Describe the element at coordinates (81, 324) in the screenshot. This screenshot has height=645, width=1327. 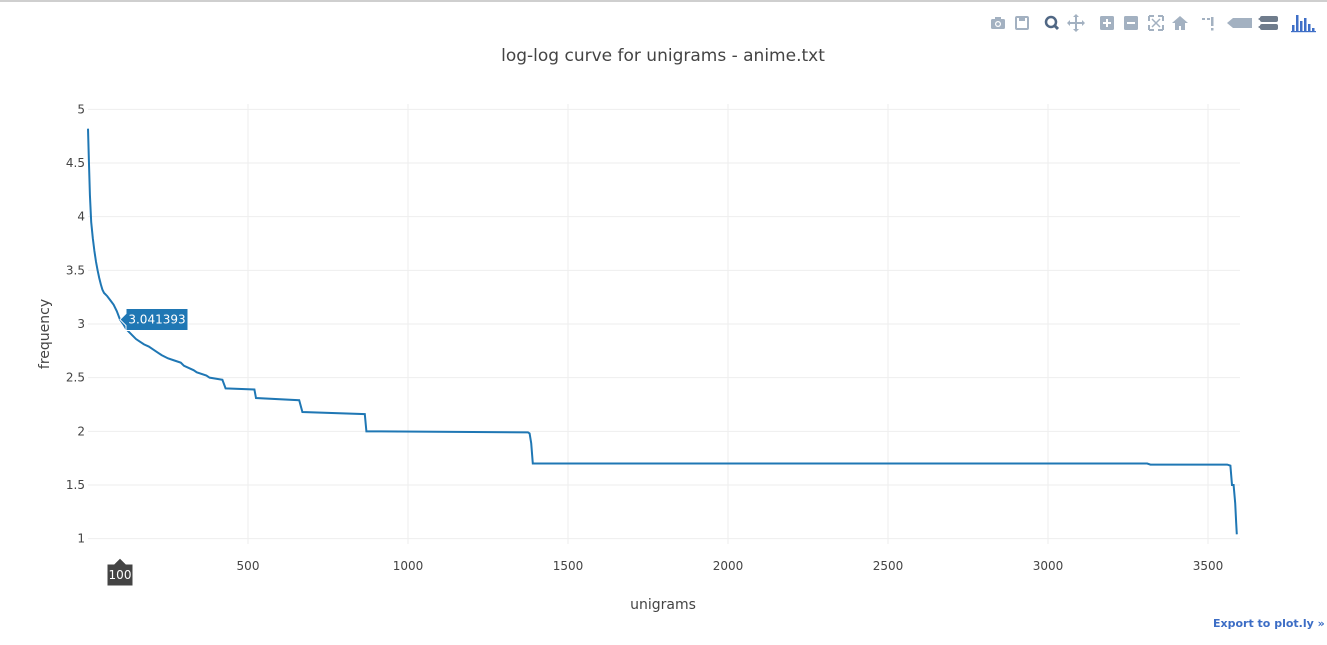
I see `y-tick-label: 3` at that location.